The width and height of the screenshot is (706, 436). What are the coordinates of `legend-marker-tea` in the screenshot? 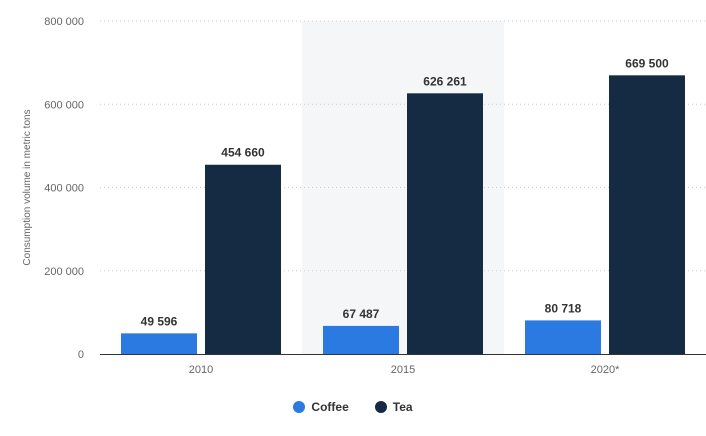 It's located at (380, 407).